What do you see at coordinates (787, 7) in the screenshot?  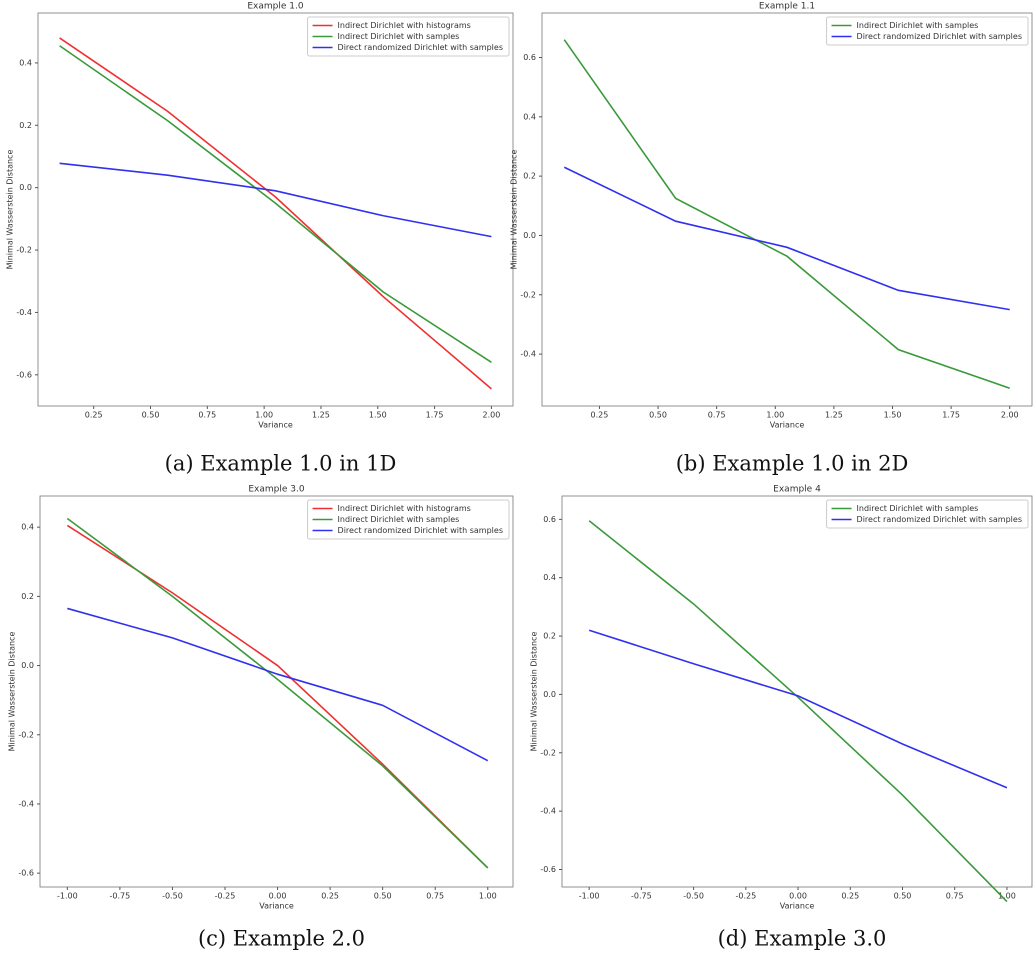 I see `chart-title: Example 1.1` at bounding box center [787, 7].